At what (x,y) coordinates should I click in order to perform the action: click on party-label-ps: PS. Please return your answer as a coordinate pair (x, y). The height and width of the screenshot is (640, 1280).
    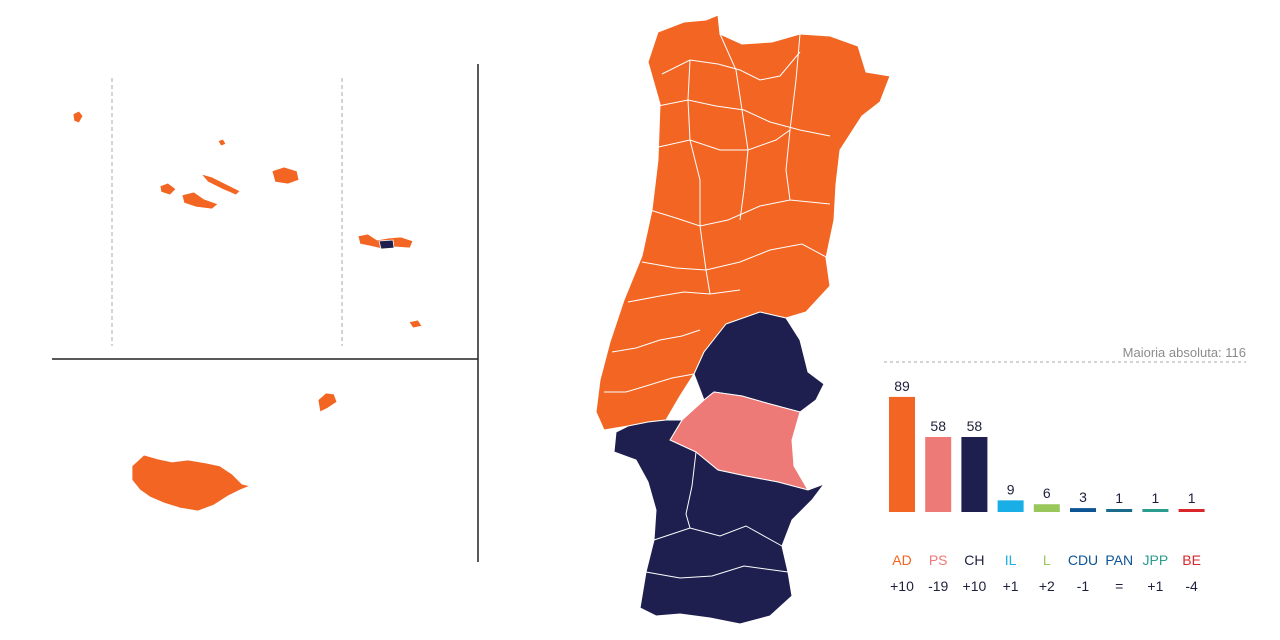
    Looking at the image, I should click on (938, 560).